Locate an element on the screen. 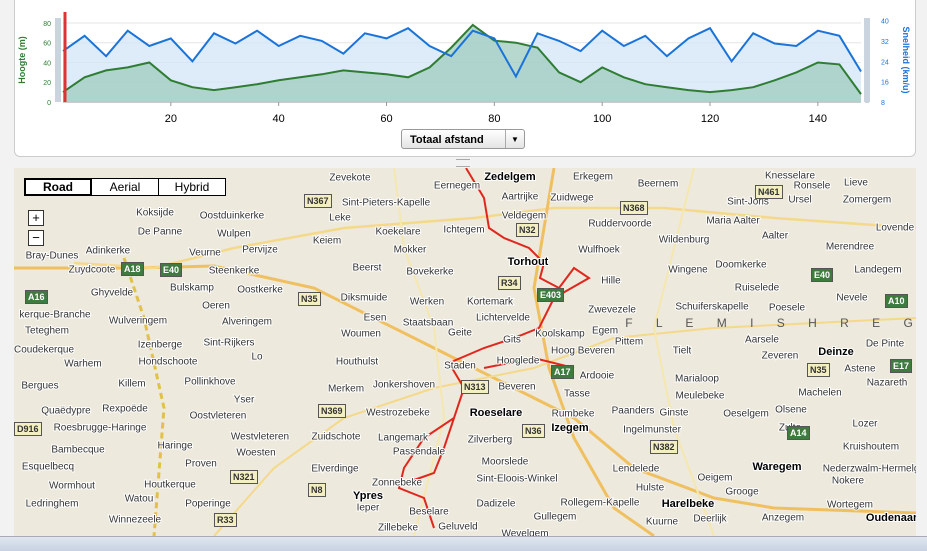 The height and width of the screenshot is (551, 927). place-label: Woesten is located at coordinates (255, 453).